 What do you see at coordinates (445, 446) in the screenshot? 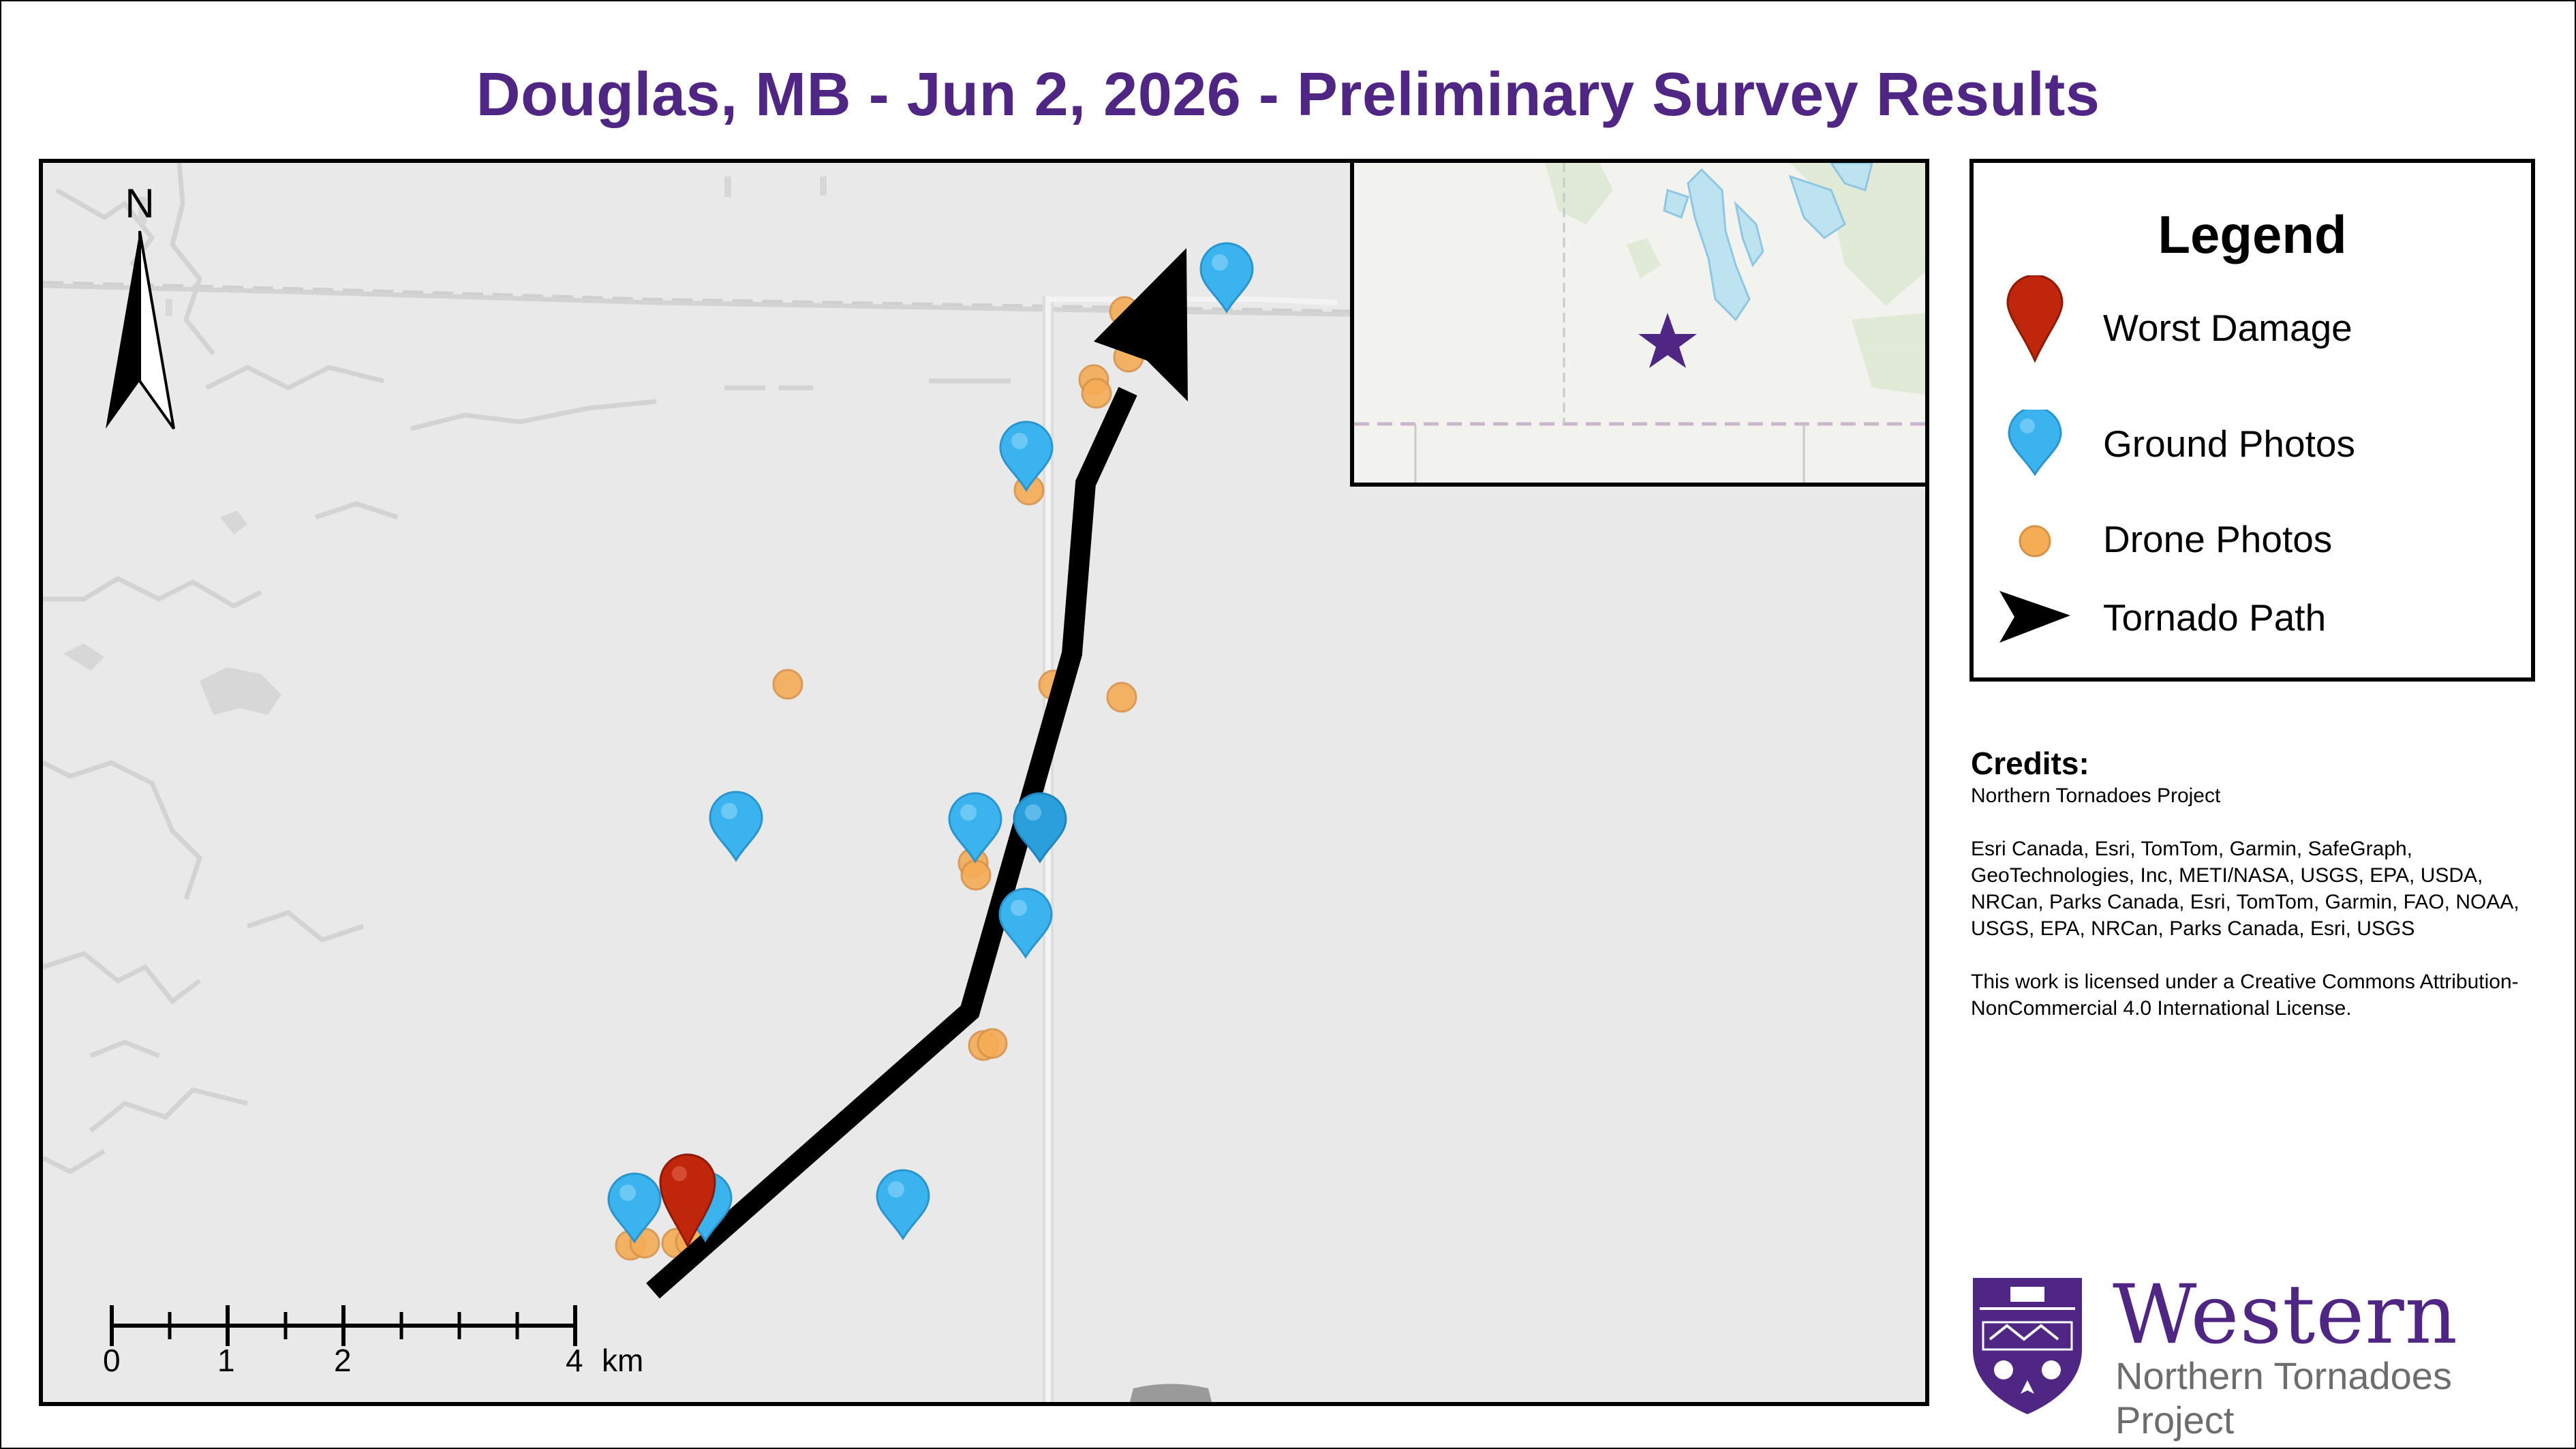
I see `map-water-bodies` at bounding box center [445, 446].